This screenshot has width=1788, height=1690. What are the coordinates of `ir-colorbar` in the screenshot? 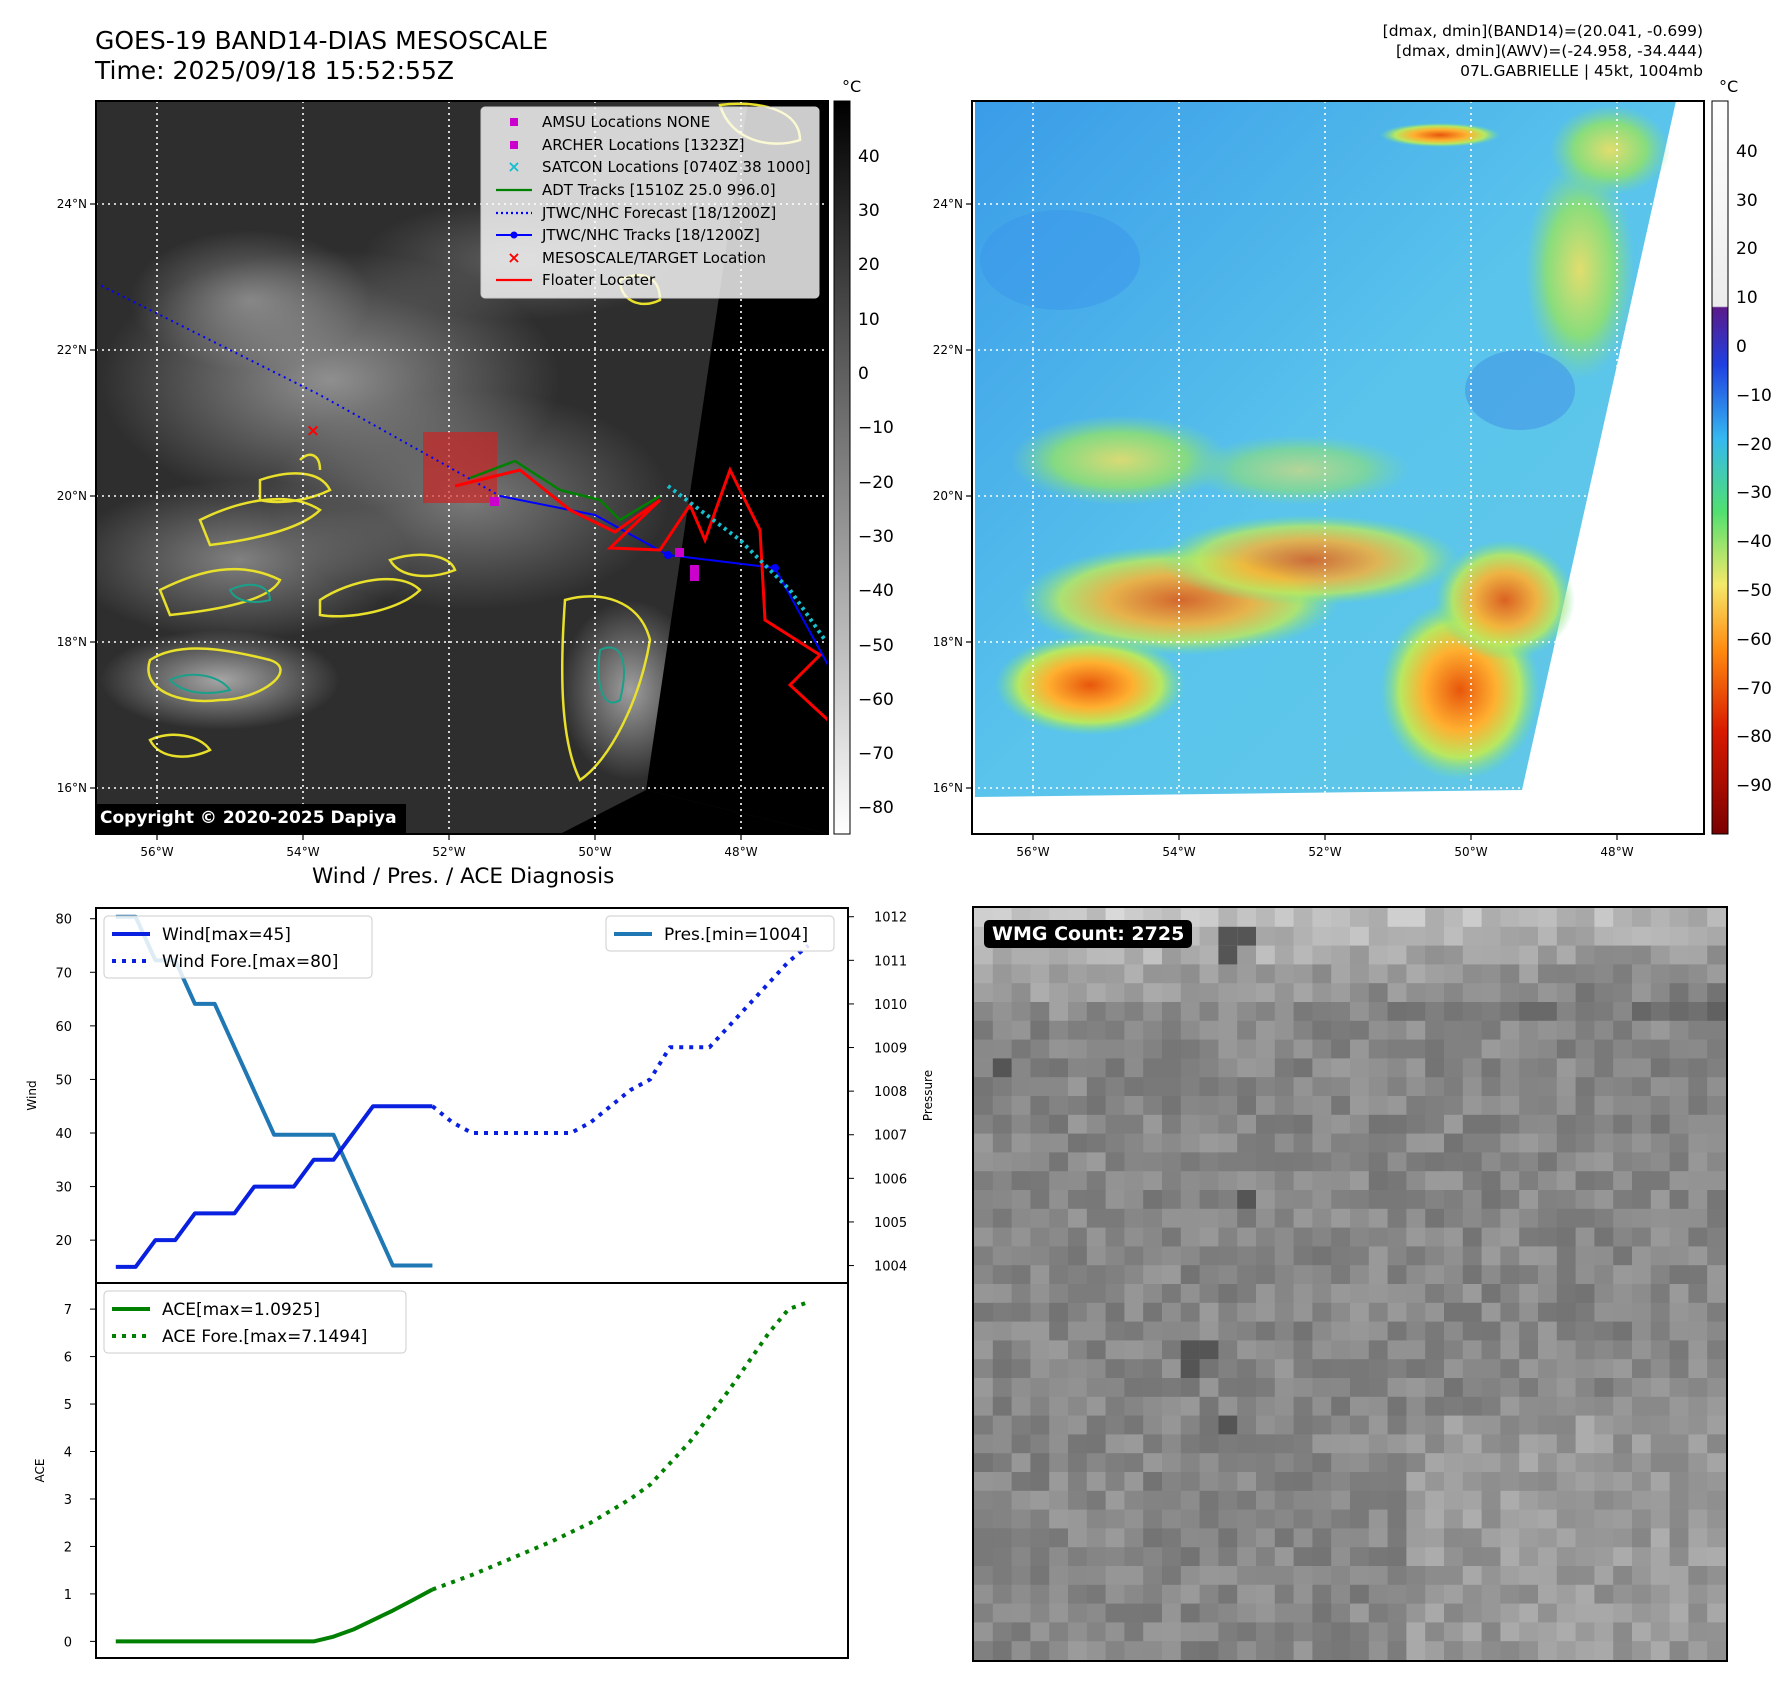 It's located at (842, 467).